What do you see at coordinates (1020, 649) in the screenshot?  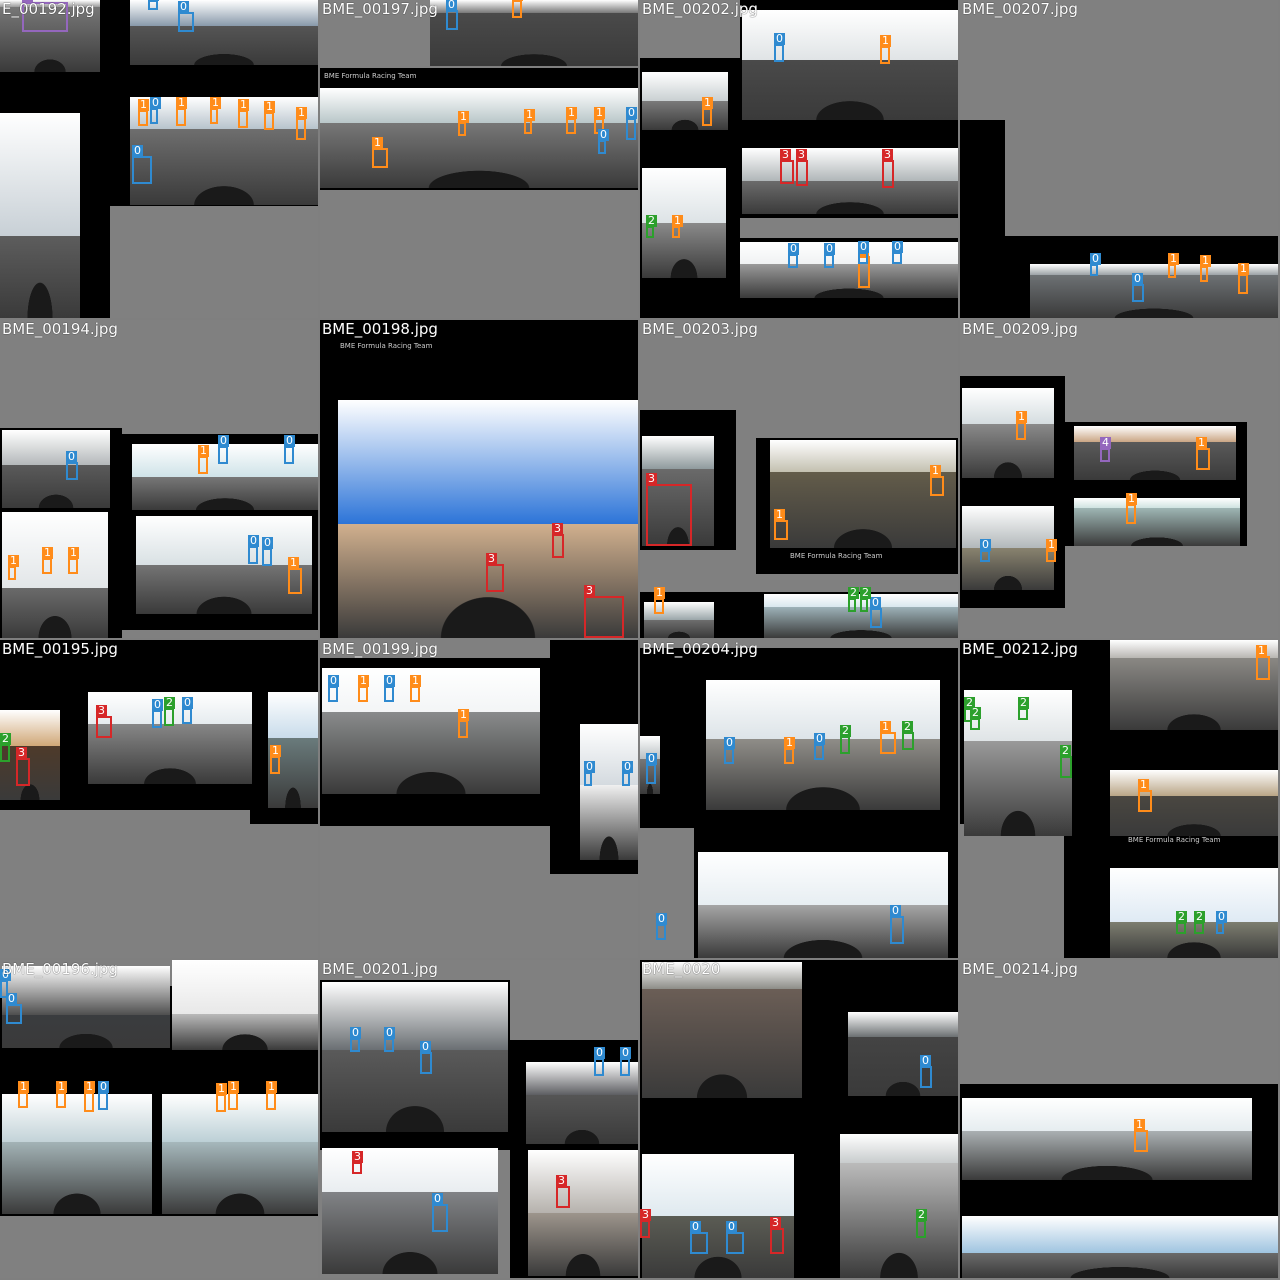 I see `tile-filename: BME_00212.jpg` at bounding box center [1020, 649].